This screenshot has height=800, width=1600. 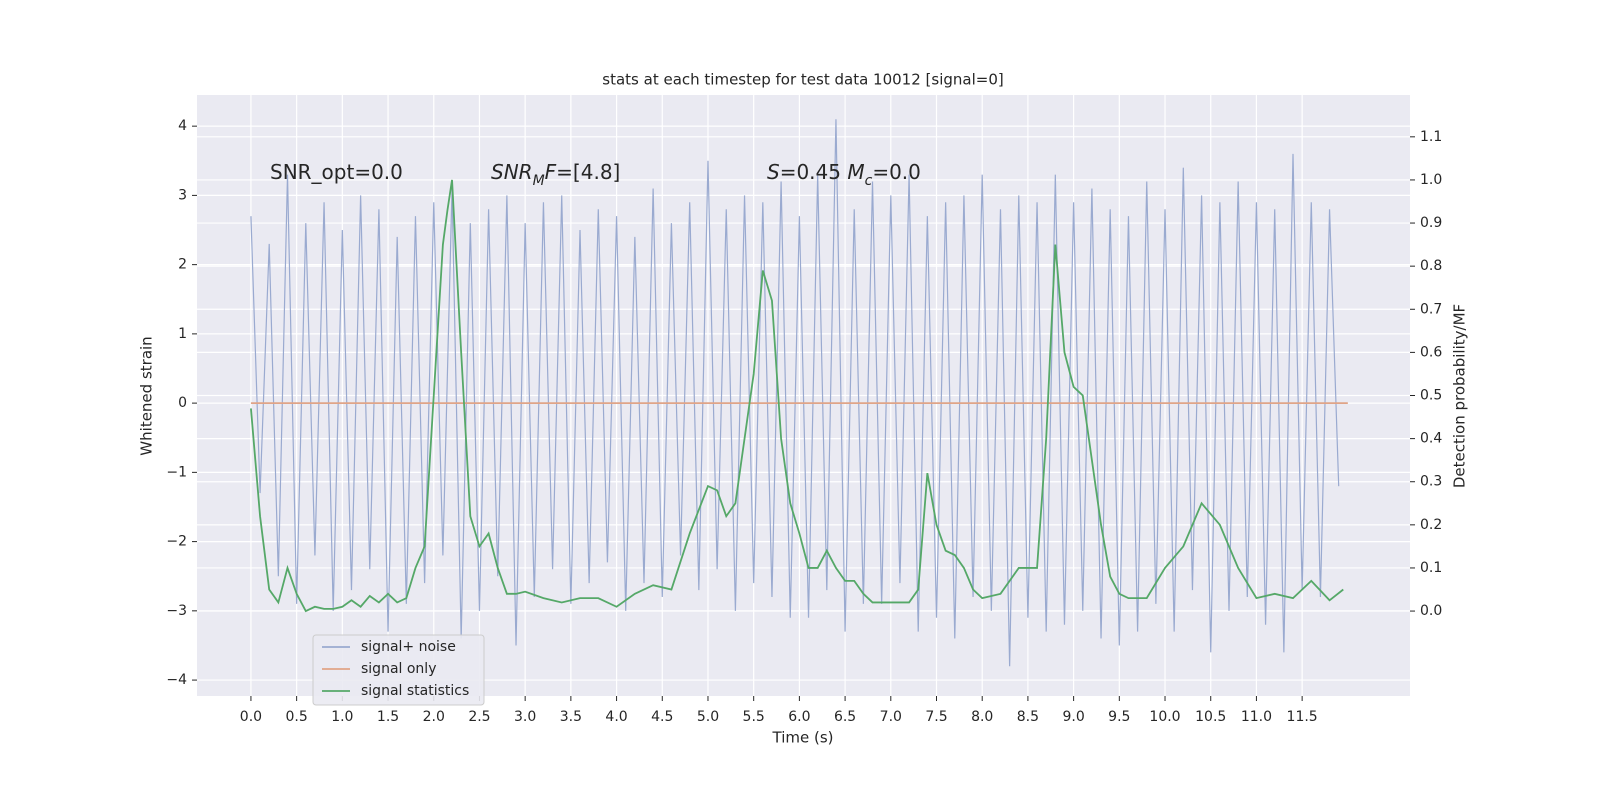 What do you see at coordinates (1431, 180) in the screenshot?
I see `y2-tick-label: 1.0` at bounding box center [1431, 180].